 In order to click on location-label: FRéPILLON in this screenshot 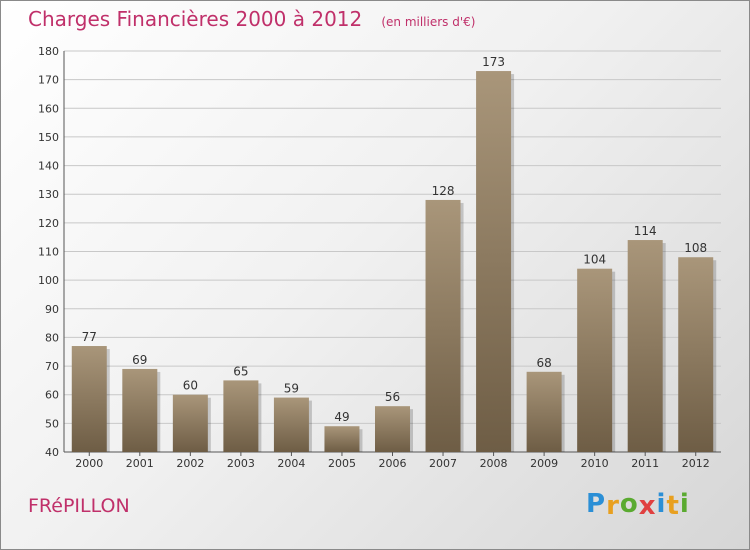, I will do `click(79, 506)`.